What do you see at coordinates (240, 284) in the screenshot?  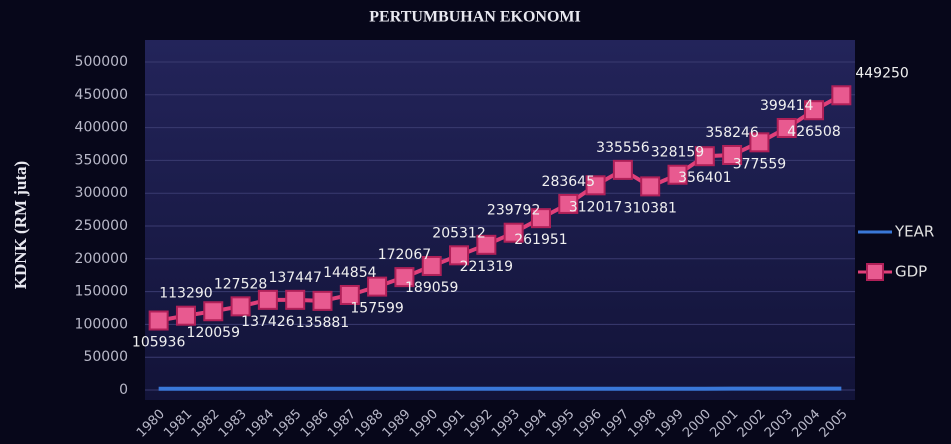 I see `data-label: 127528` at bounding box center [240, 284].